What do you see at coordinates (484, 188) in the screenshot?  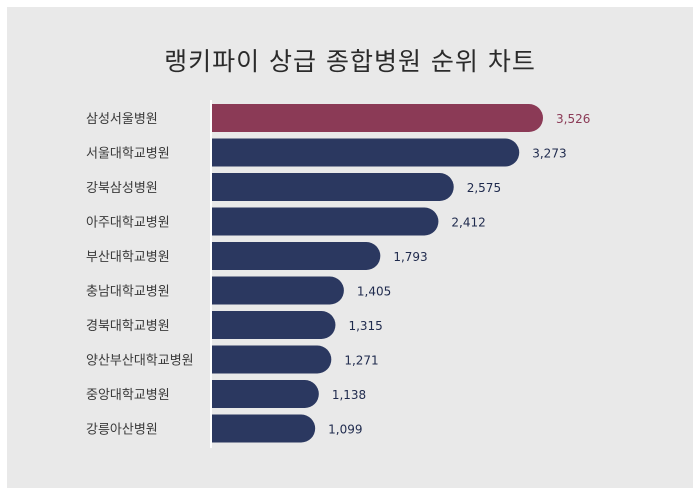 I see `value-label: 2,575` at bounding box center [484, 188].